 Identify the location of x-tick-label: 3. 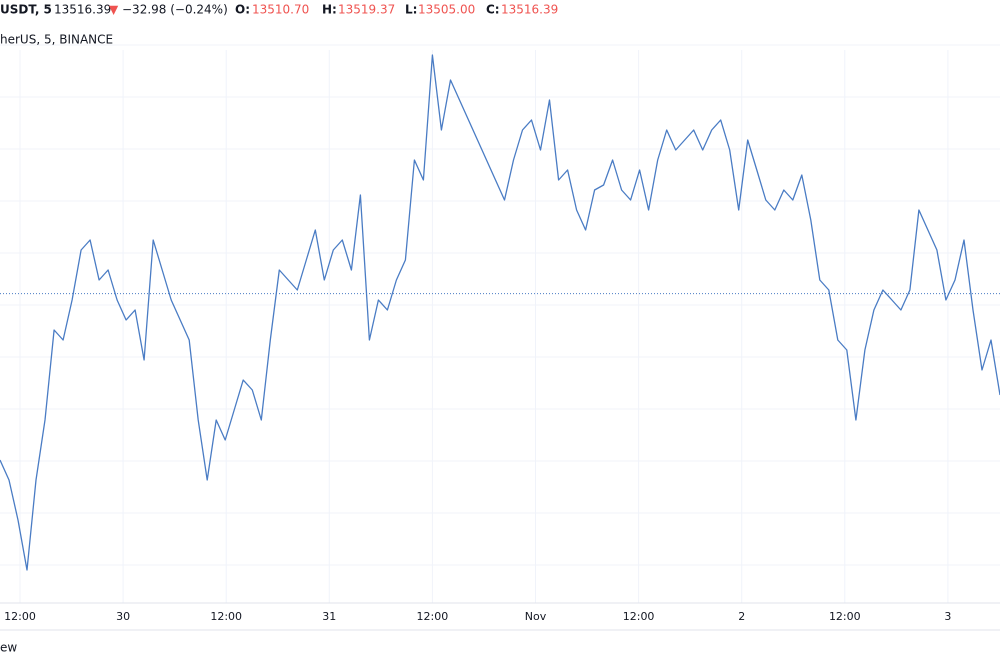
(947, 616).